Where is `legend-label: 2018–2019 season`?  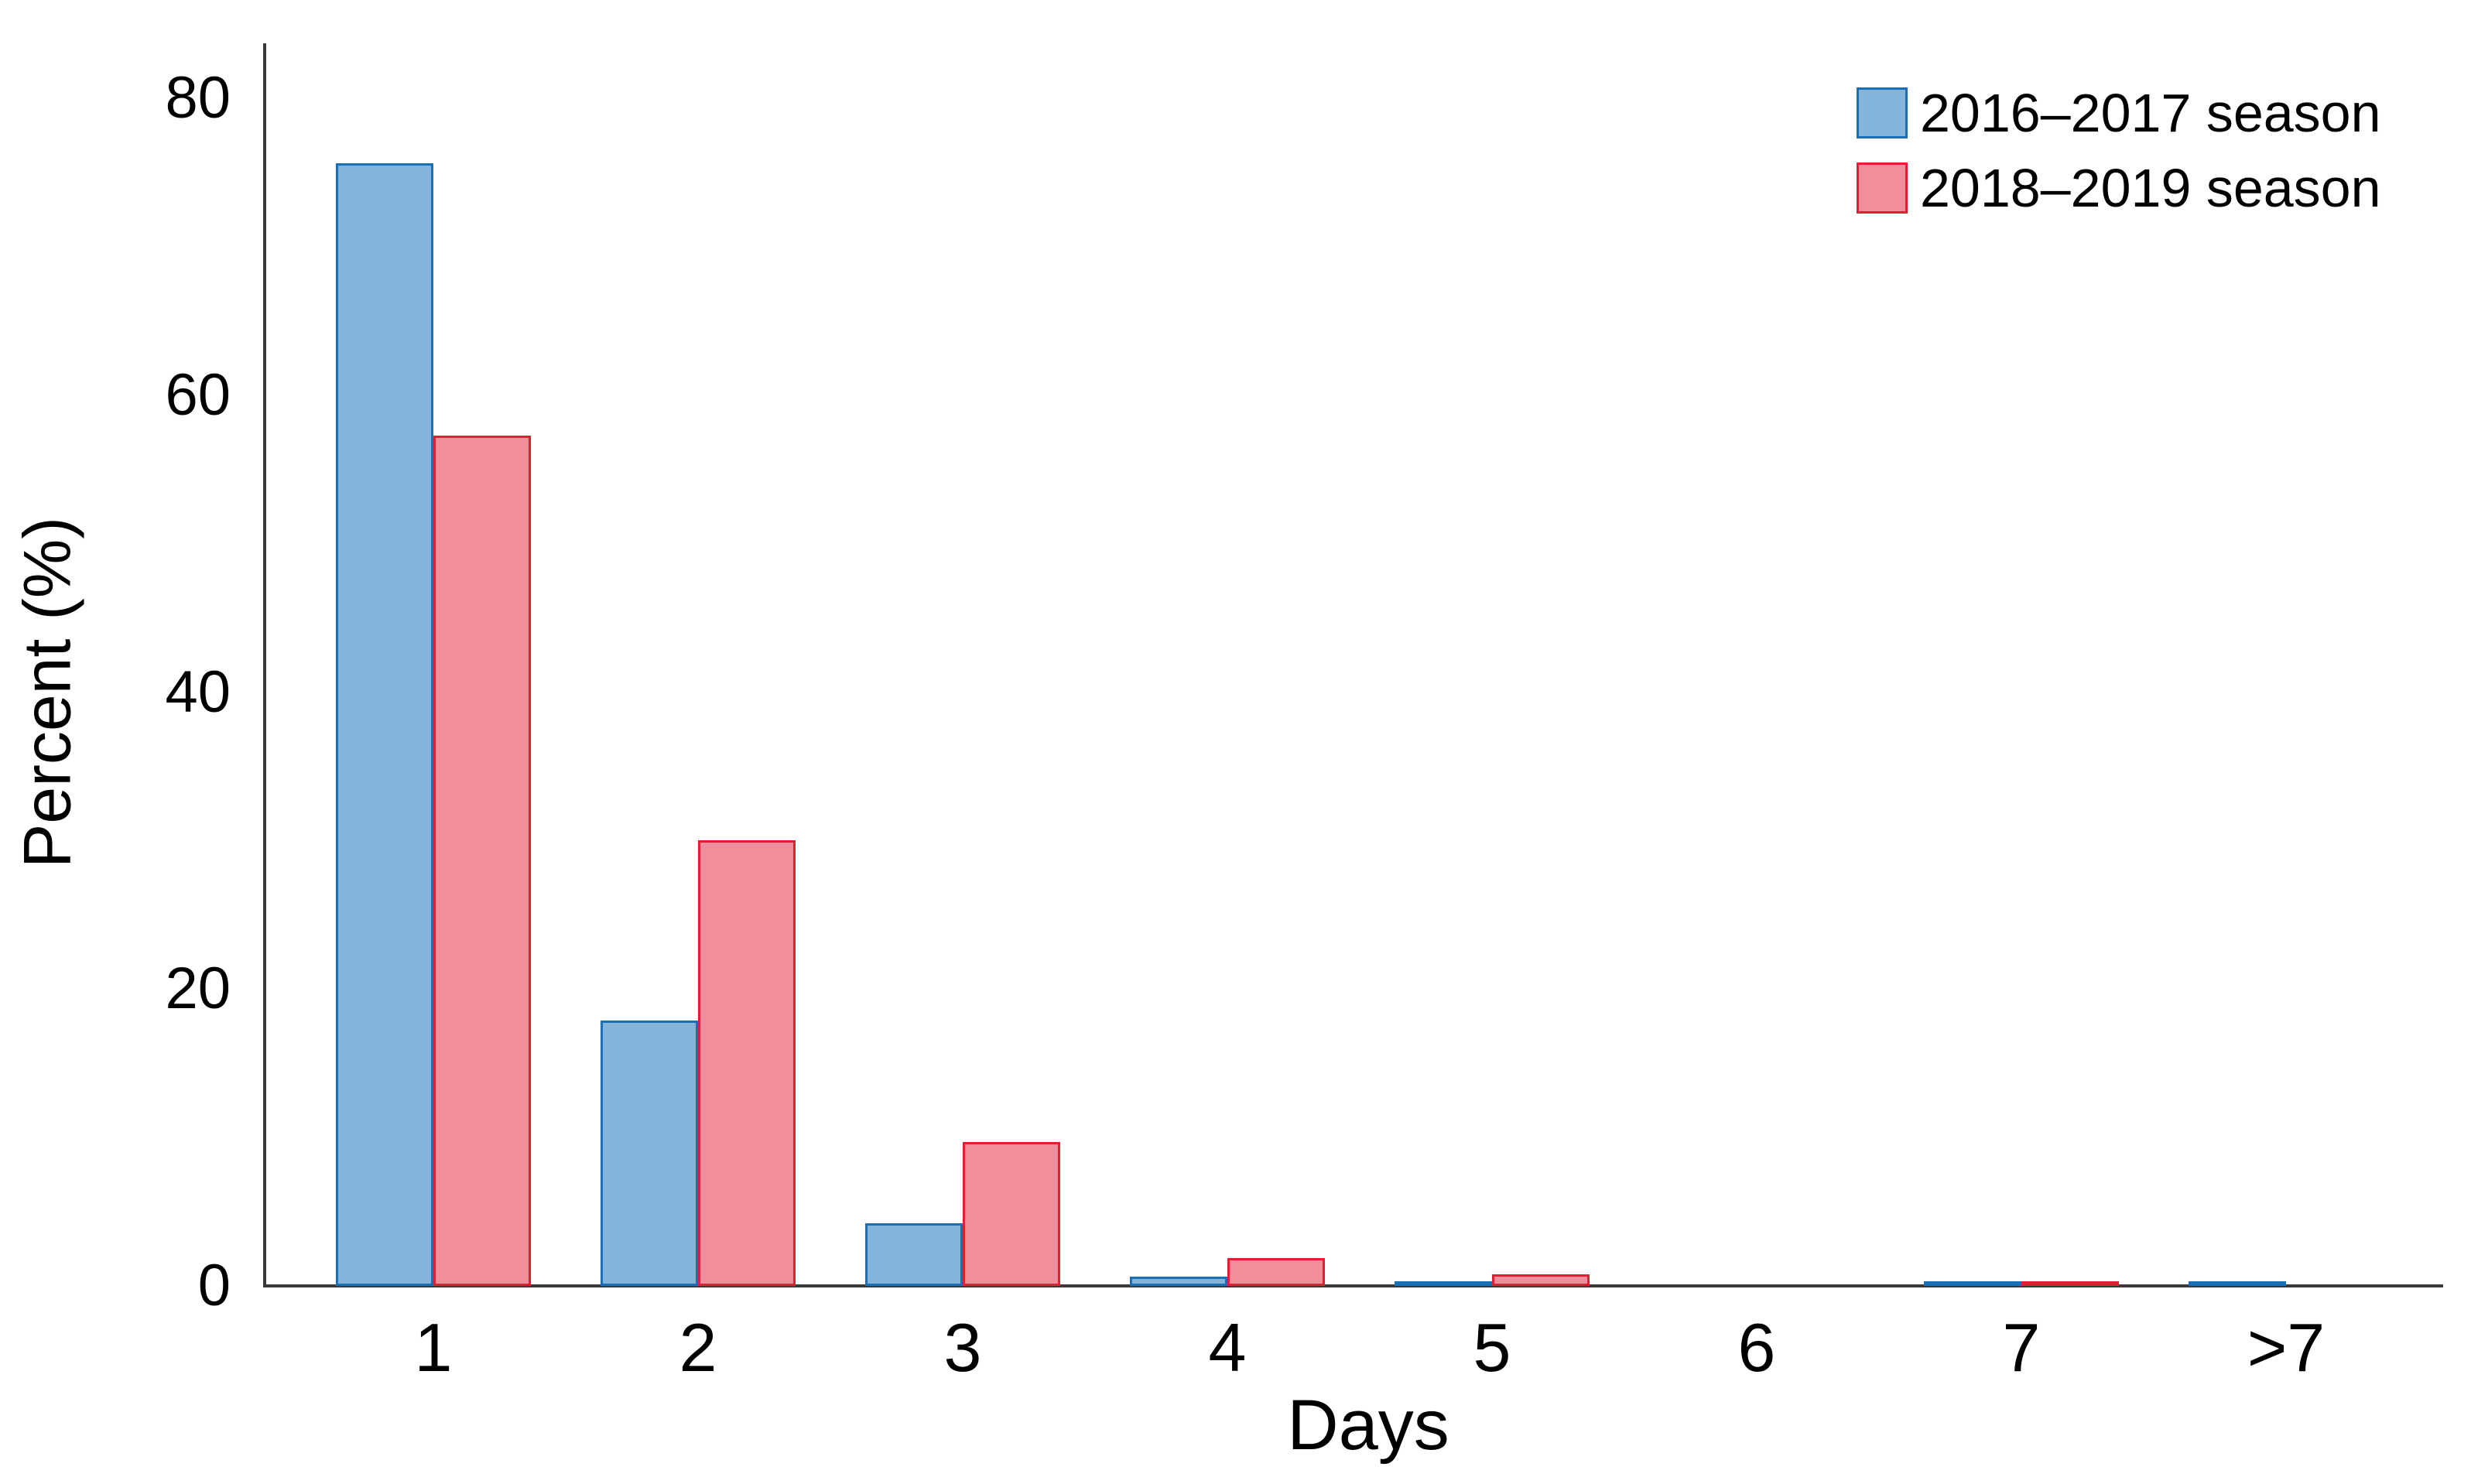
legend-label: 2018–2019 season is located at coordinates (2150, 188).